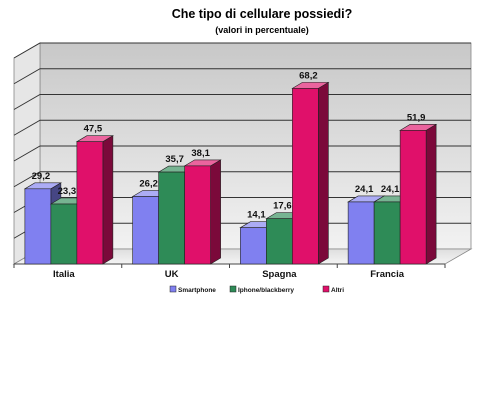  What do you see at coordinates (262, 30) in the screenshot?
I see `chart-subtitle: (valori in percentuale)` at bounding box center [262, 30].